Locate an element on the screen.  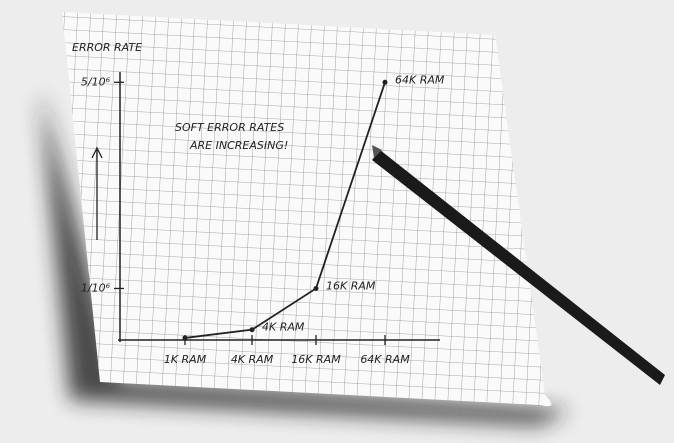
y-axis-label: ERROR RATE is located at coordinates (107, 47).